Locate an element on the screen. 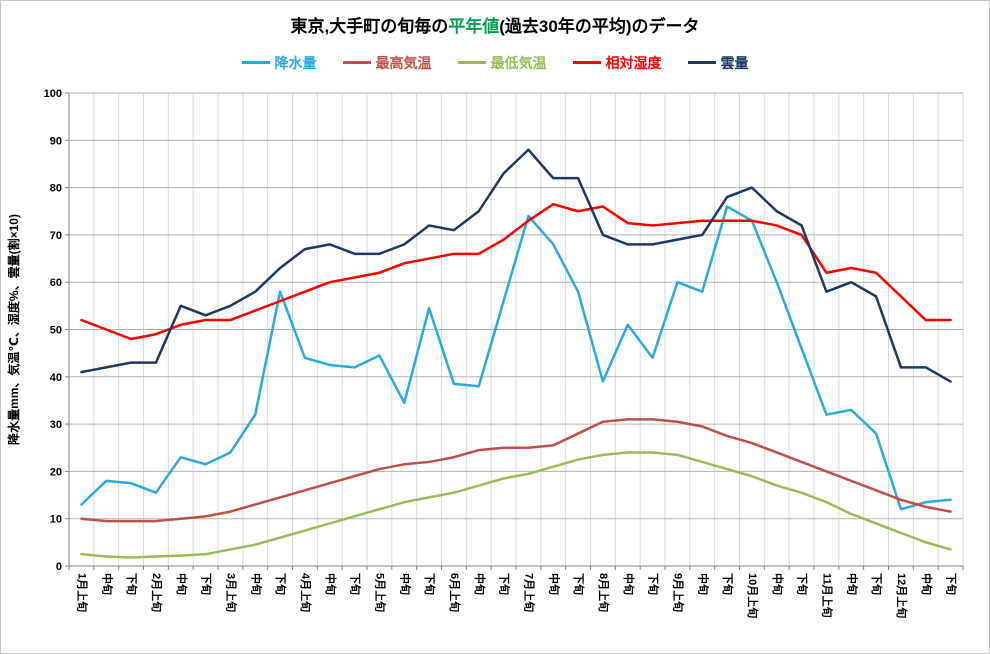 This screenshot has width=990, height=654. x-axis-label: 7月上旬 is located at coordinates (529, 592).